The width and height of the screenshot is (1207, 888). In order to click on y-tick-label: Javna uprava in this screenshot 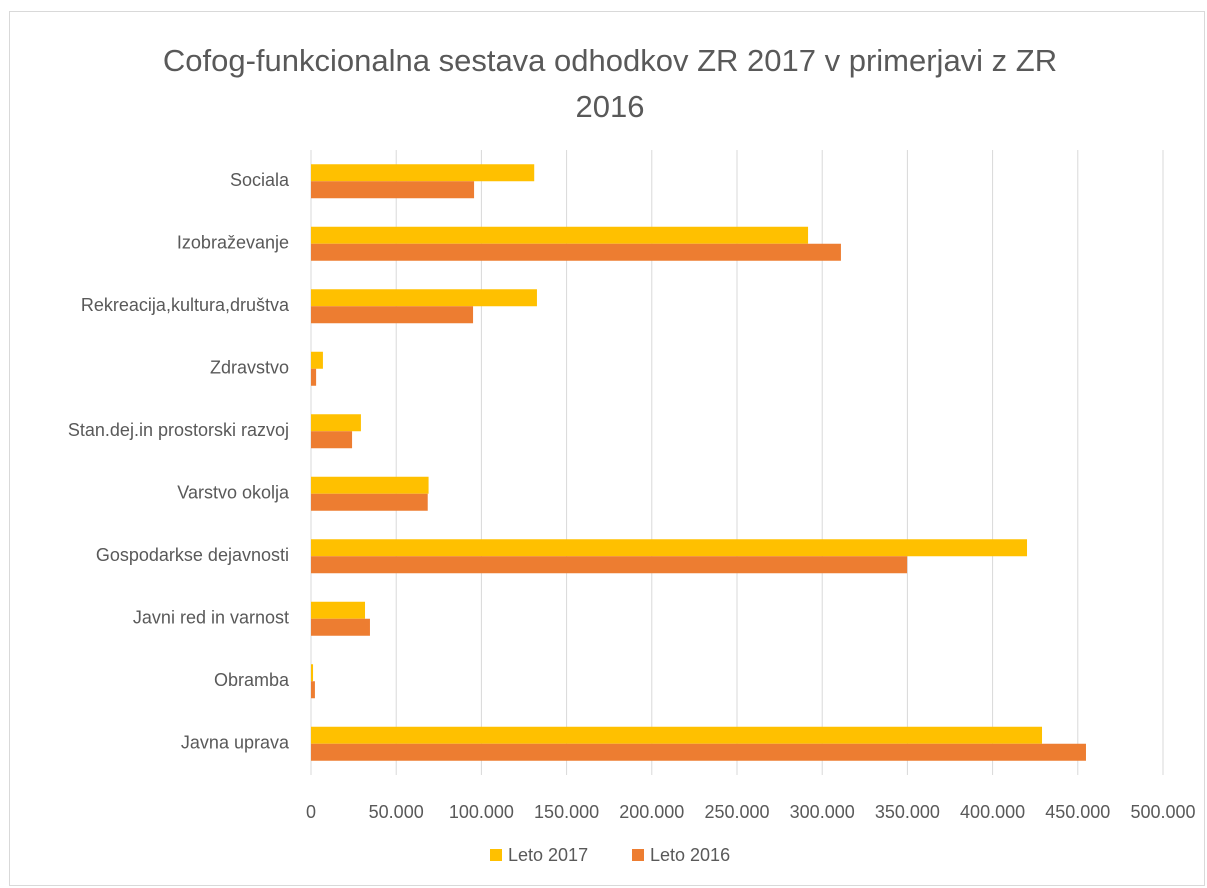, I will do `click(235, 743)`.